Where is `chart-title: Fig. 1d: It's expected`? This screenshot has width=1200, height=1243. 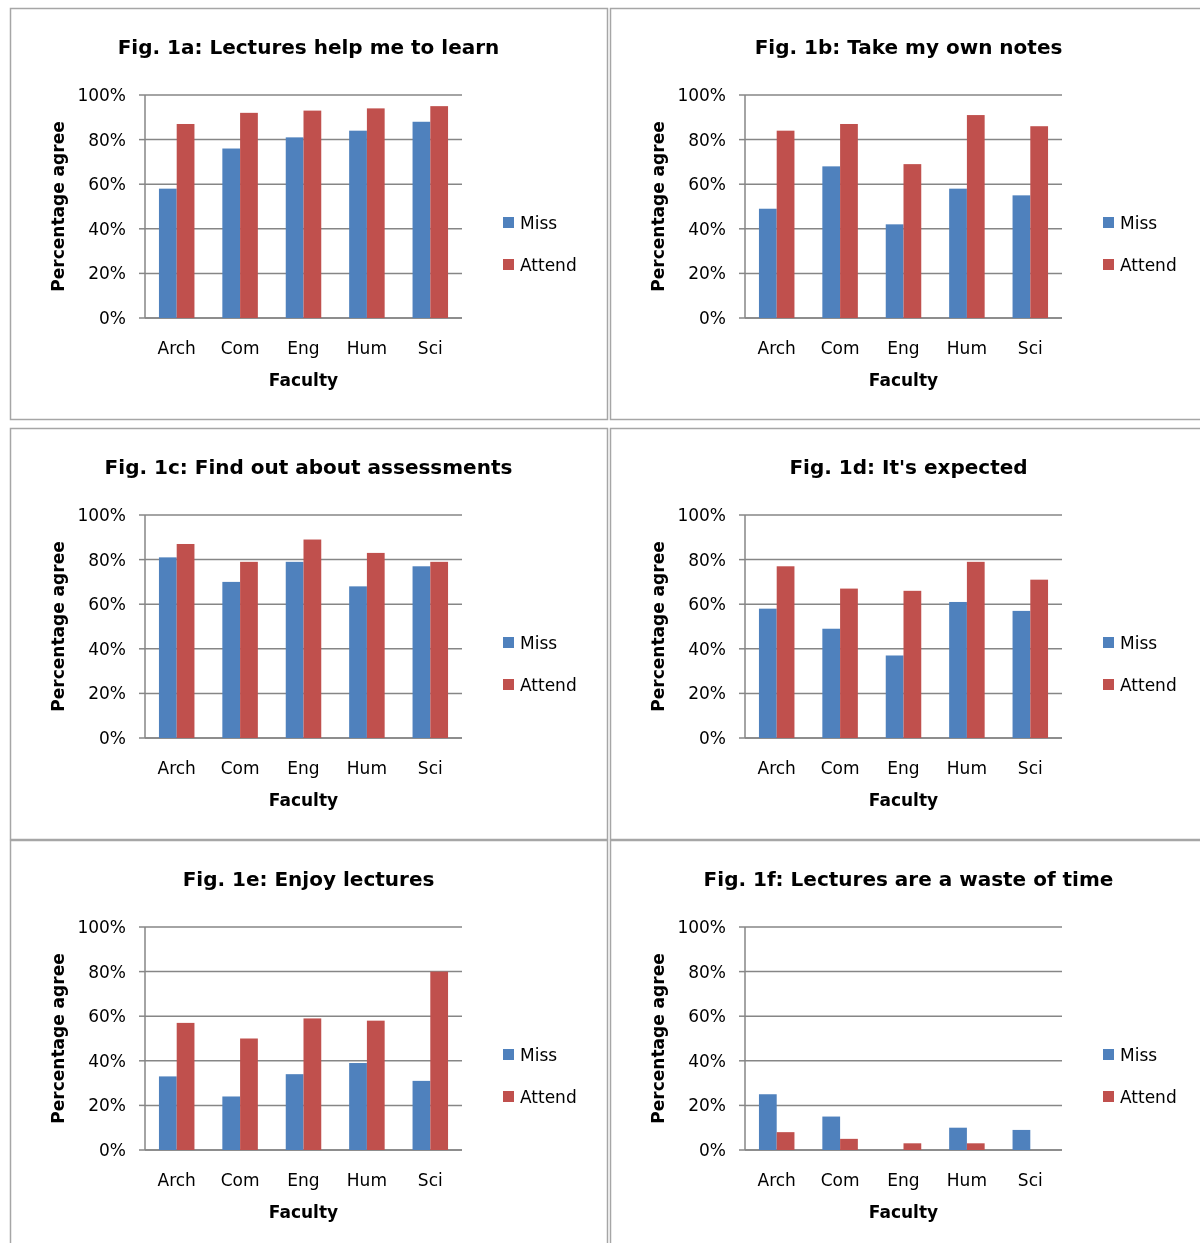 chart-title: Fig. 1d: It's expected is located at coordinates (908, 467).